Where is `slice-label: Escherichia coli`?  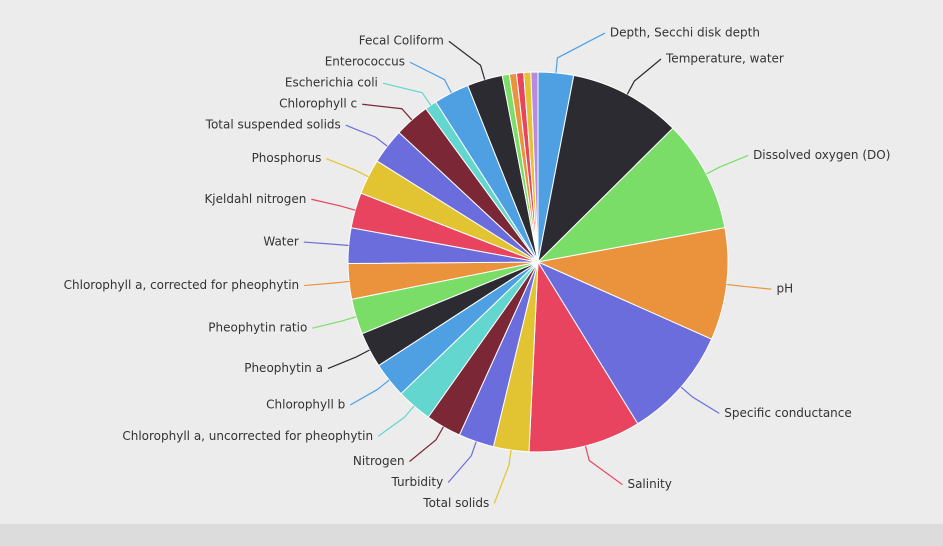 slice-label: Escherichia coli is located at coordinates (331, 83).